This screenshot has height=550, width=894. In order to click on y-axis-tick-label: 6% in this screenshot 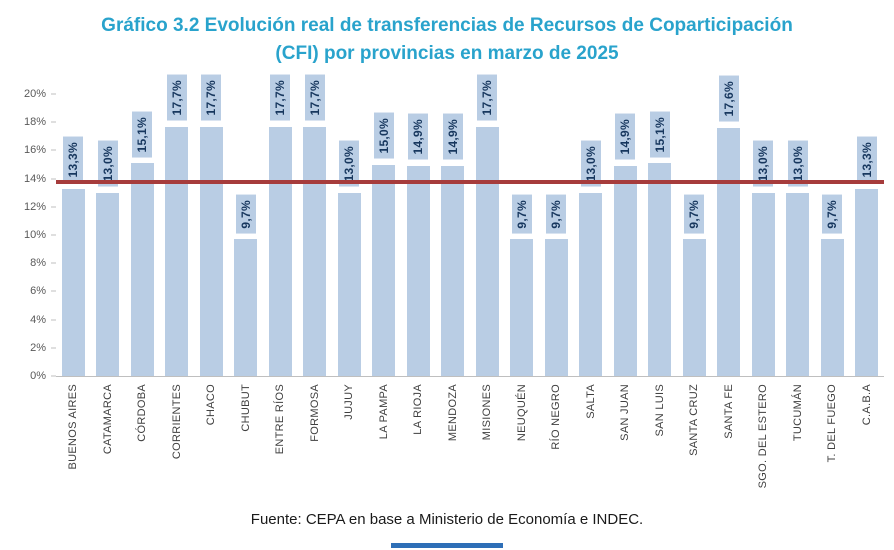, I will do `click(38, 291)`.